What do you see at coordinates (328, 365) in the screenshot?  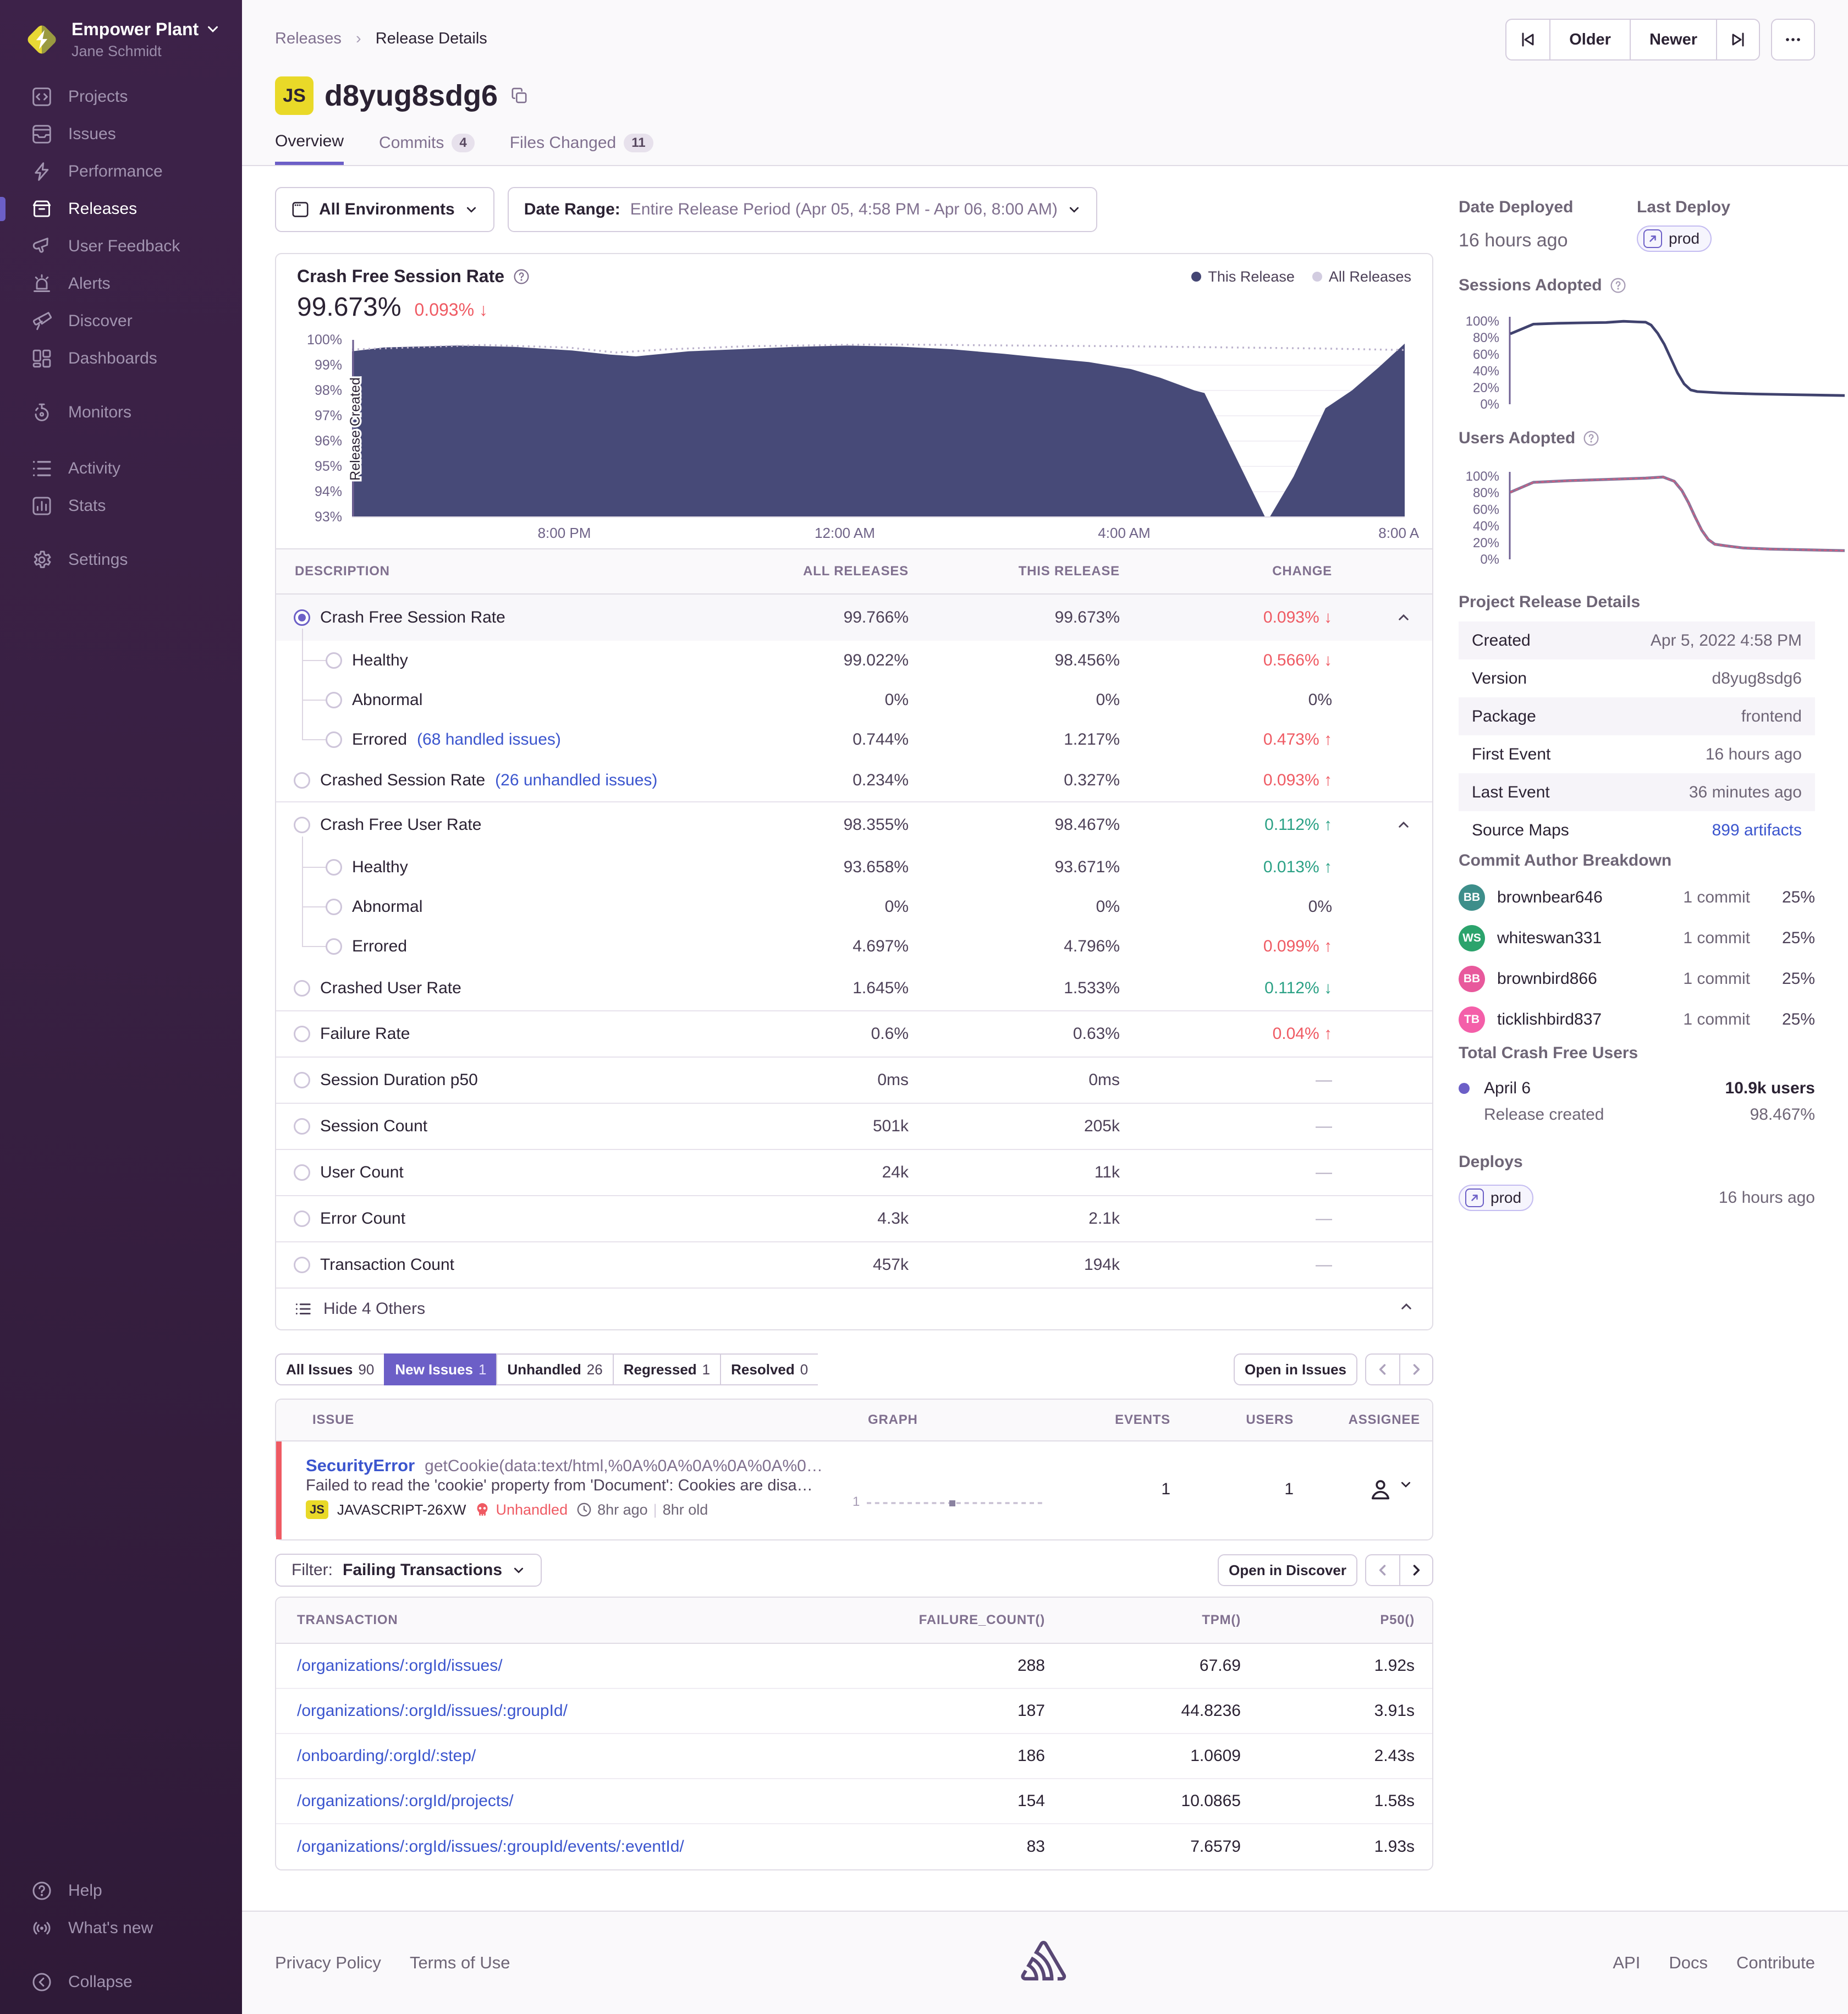 I see `svg-text: 99%` at bounding box center [328, 365].